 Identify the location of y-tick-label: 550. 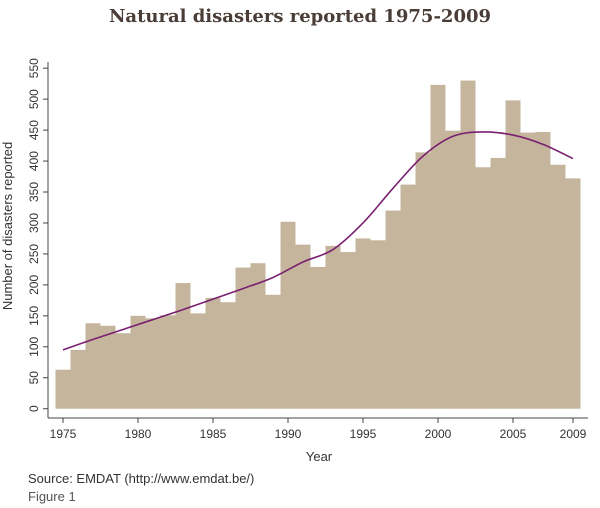
(34, 68).